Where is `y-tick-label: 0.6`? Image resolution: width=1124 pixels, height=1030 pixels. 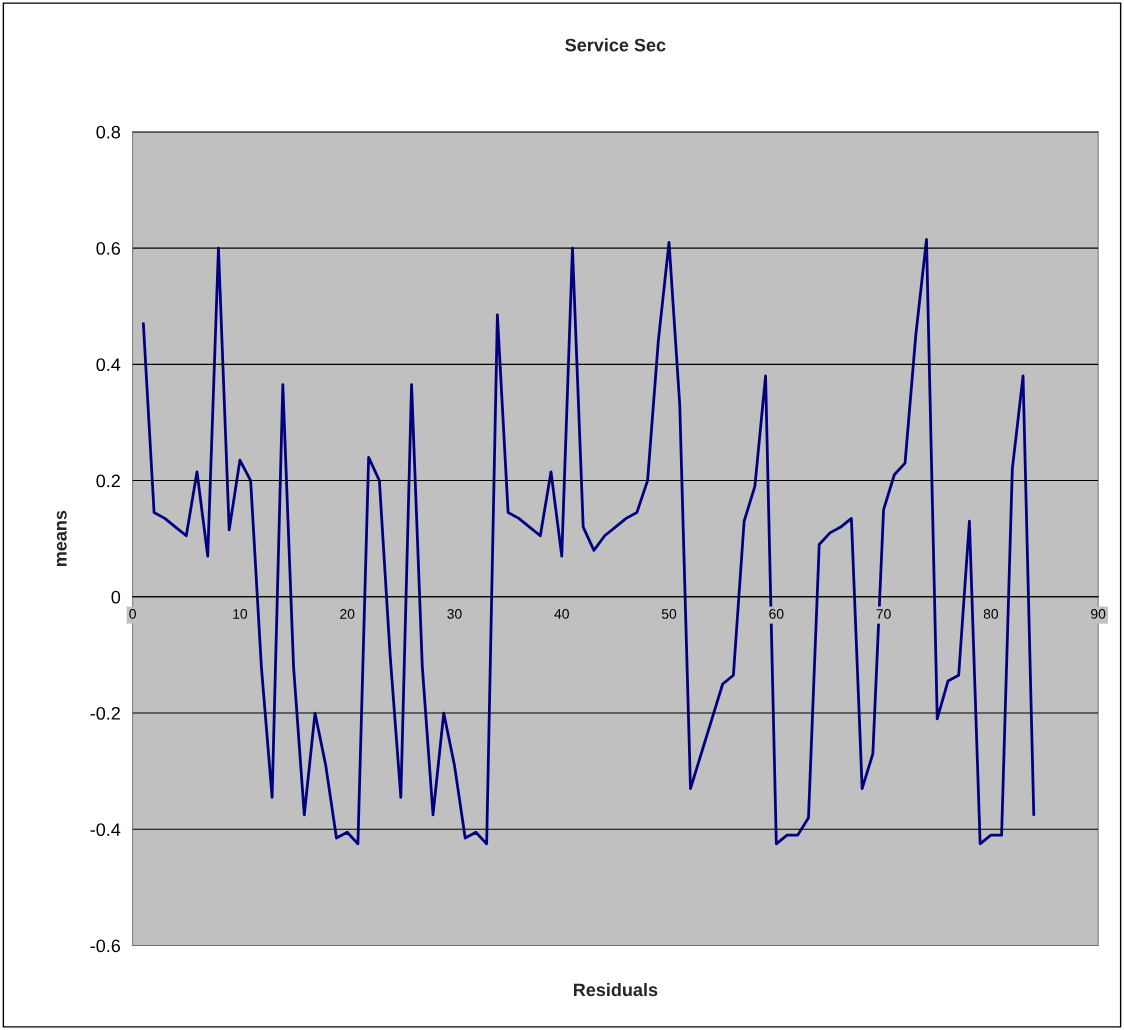
y-tick-label: 0.6 is located at coordinates (108, 248).